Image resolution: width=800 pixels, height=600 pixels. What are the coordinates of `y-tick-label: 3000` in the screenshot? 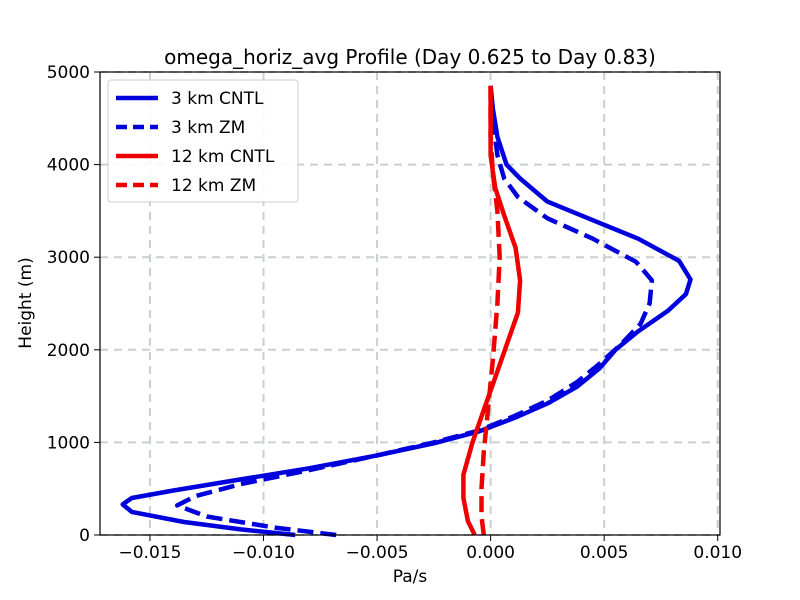 It's located at (68, 258).